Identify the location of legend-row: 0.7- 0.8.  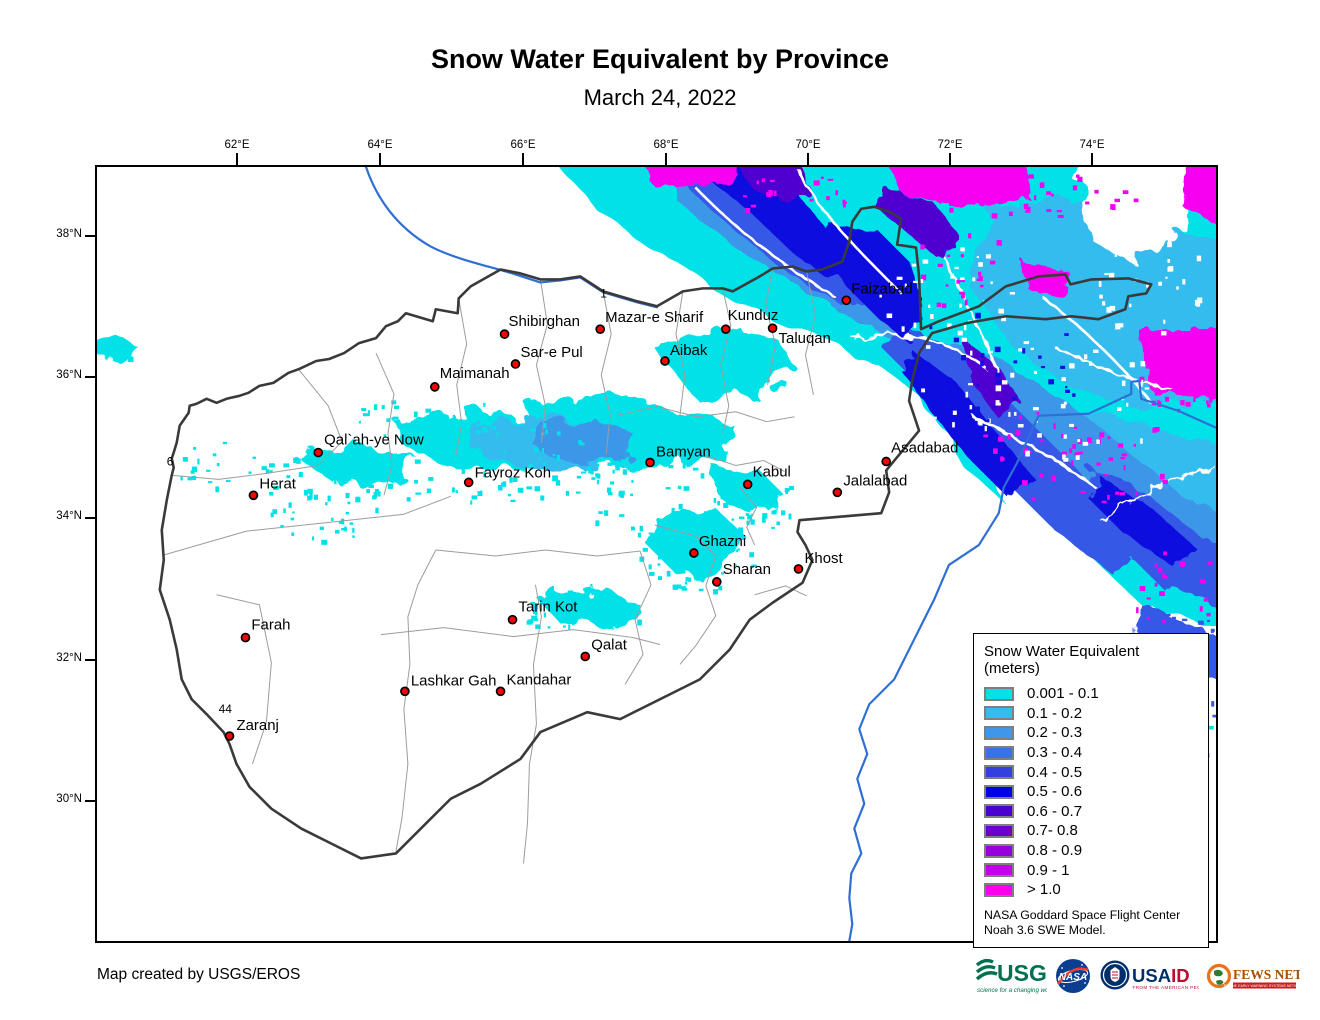
(1091, 831).